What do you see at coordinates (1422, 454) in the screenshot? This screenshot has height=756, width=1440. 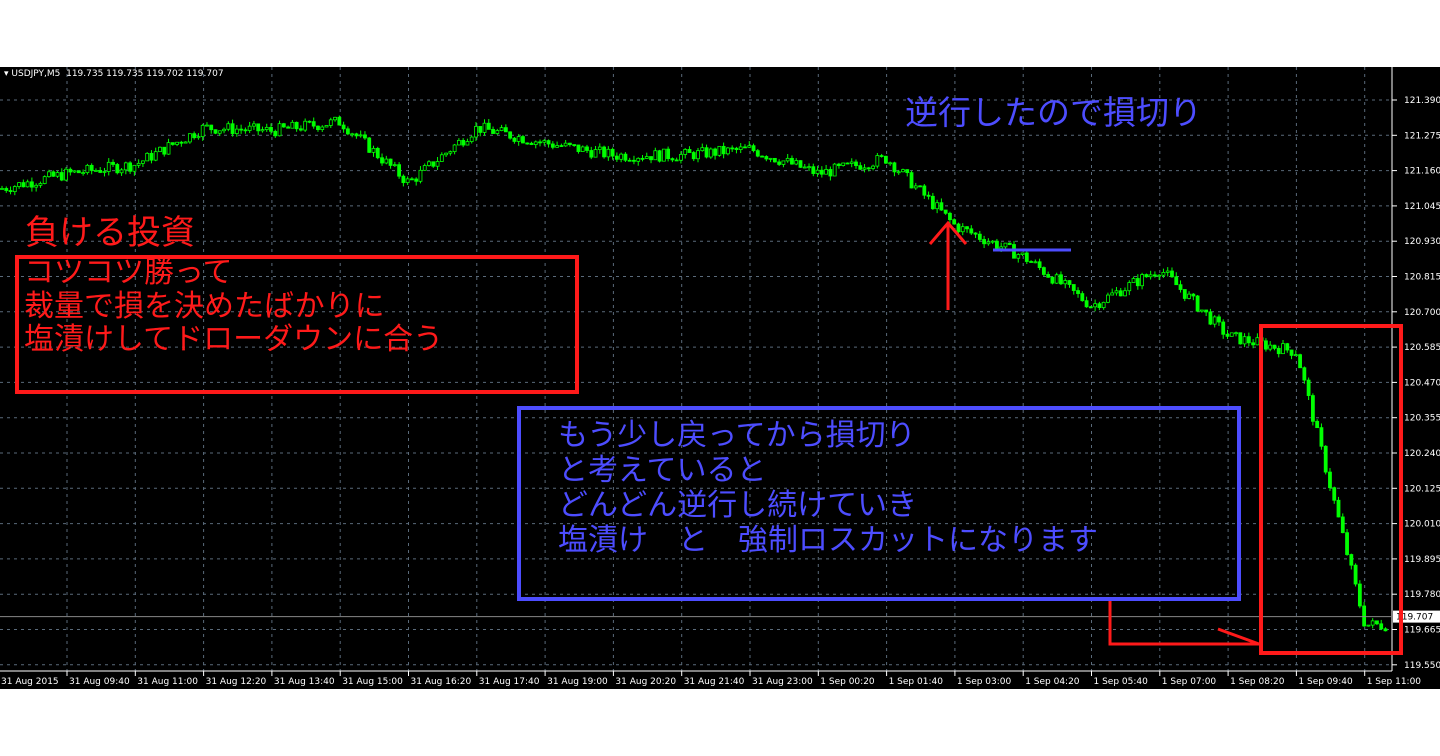 I see `y-tick-label: 120.240` at bounding box center [1422, 454].